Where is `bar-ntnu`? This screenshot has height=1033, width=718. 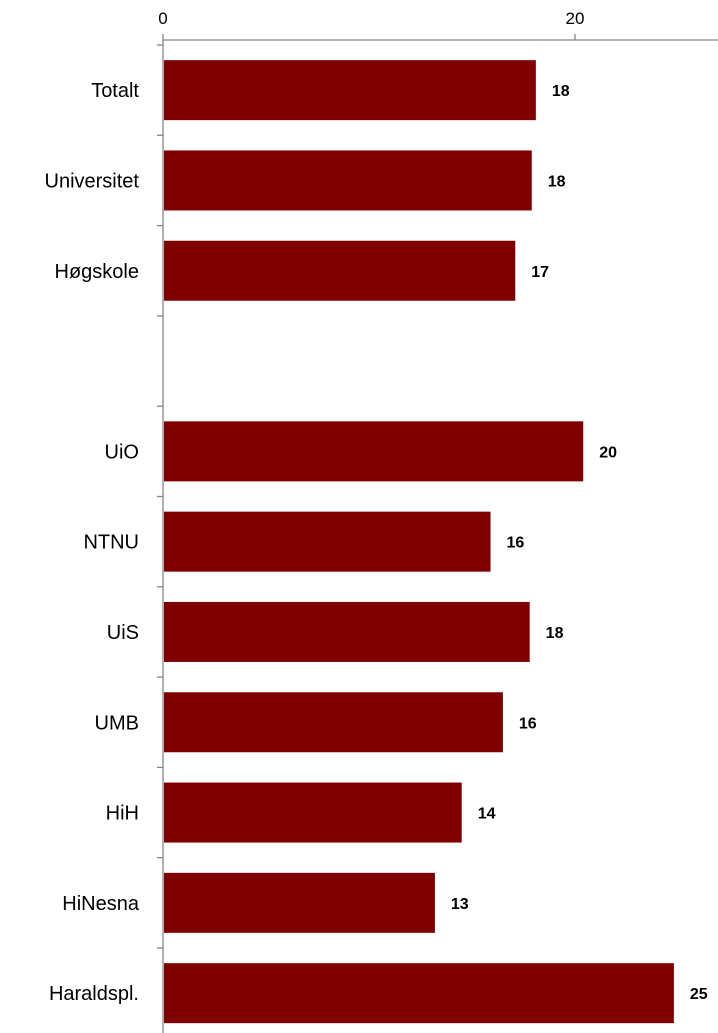 bar-ntnu is located at coordinates (327, 541).